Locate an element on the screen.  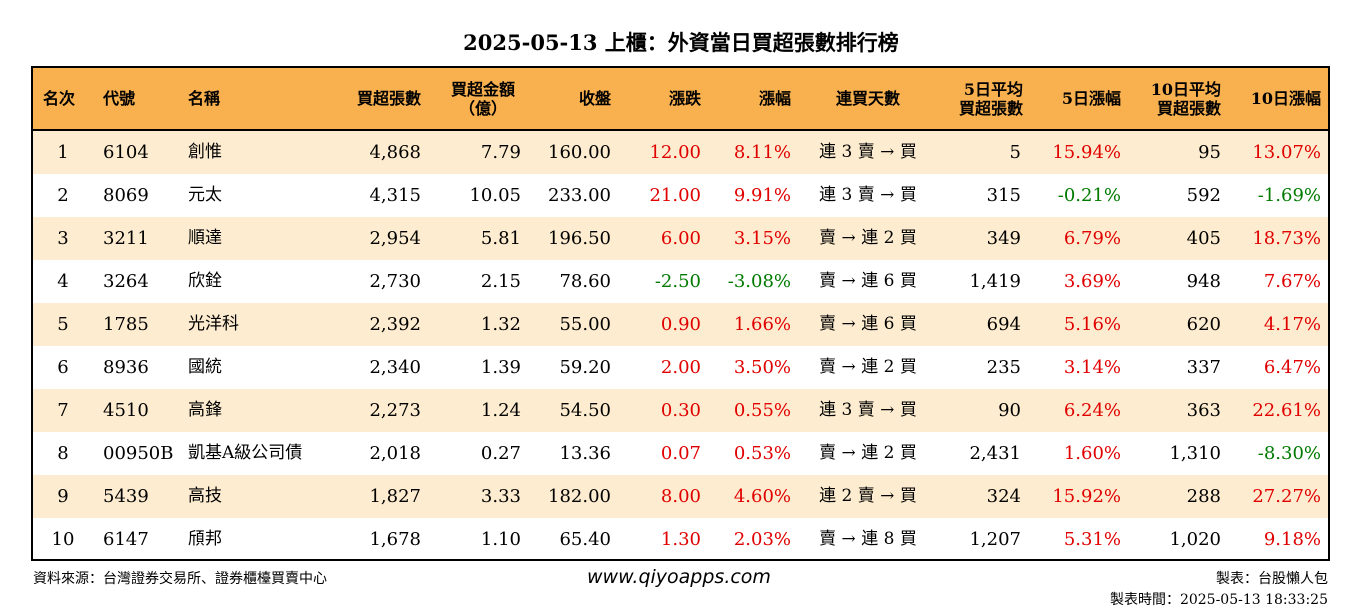
cell-avg10: 337 is located at coordinates (1203, 367).